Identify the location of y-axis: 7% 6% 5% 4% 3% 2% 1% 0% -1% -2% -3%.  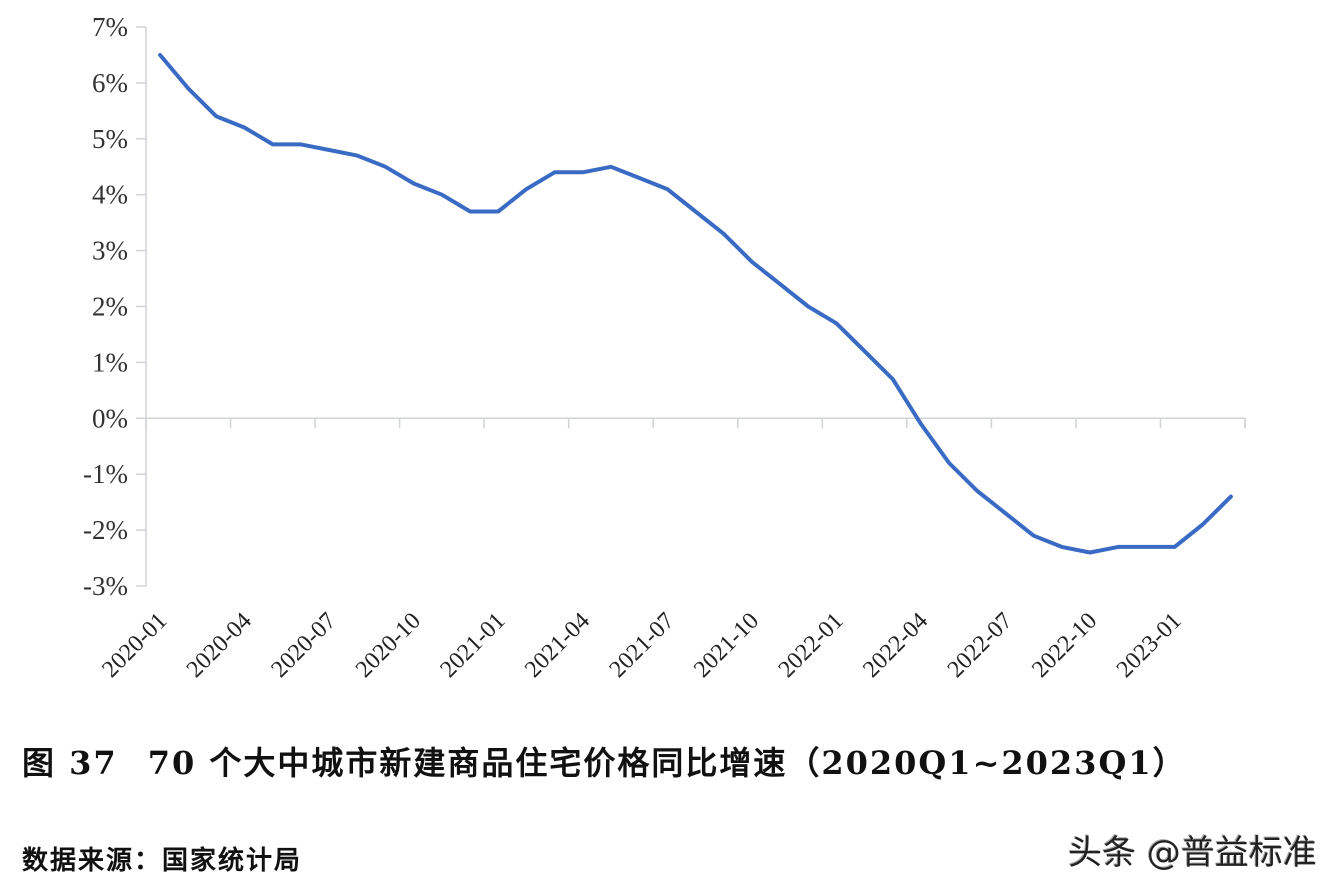
(115, 306).